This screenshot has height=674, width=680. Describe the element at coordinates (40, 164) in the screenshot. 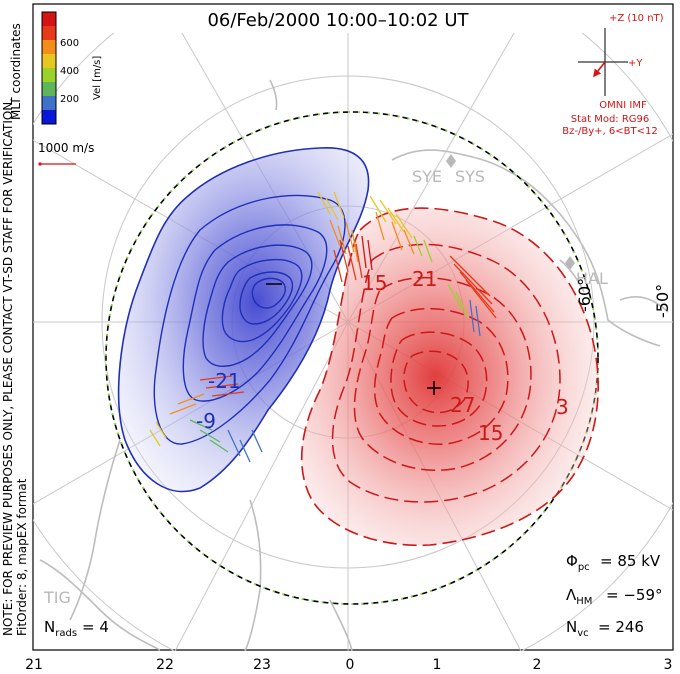

I see `reference-vector-dot` at that location.